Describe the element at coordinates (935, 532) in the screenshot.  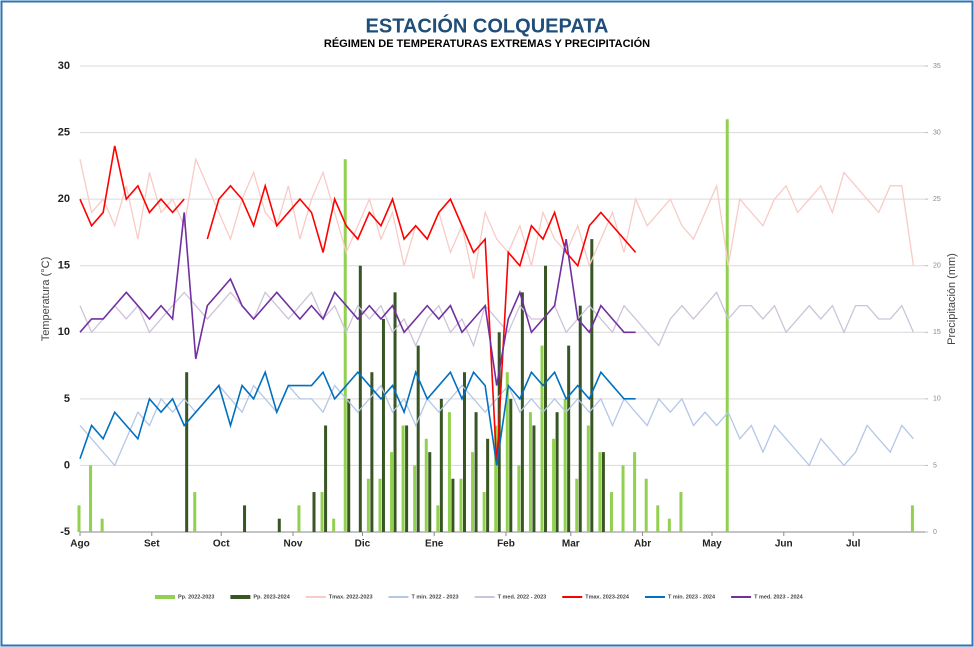
I see `y2-tick-label: 0` at that location.